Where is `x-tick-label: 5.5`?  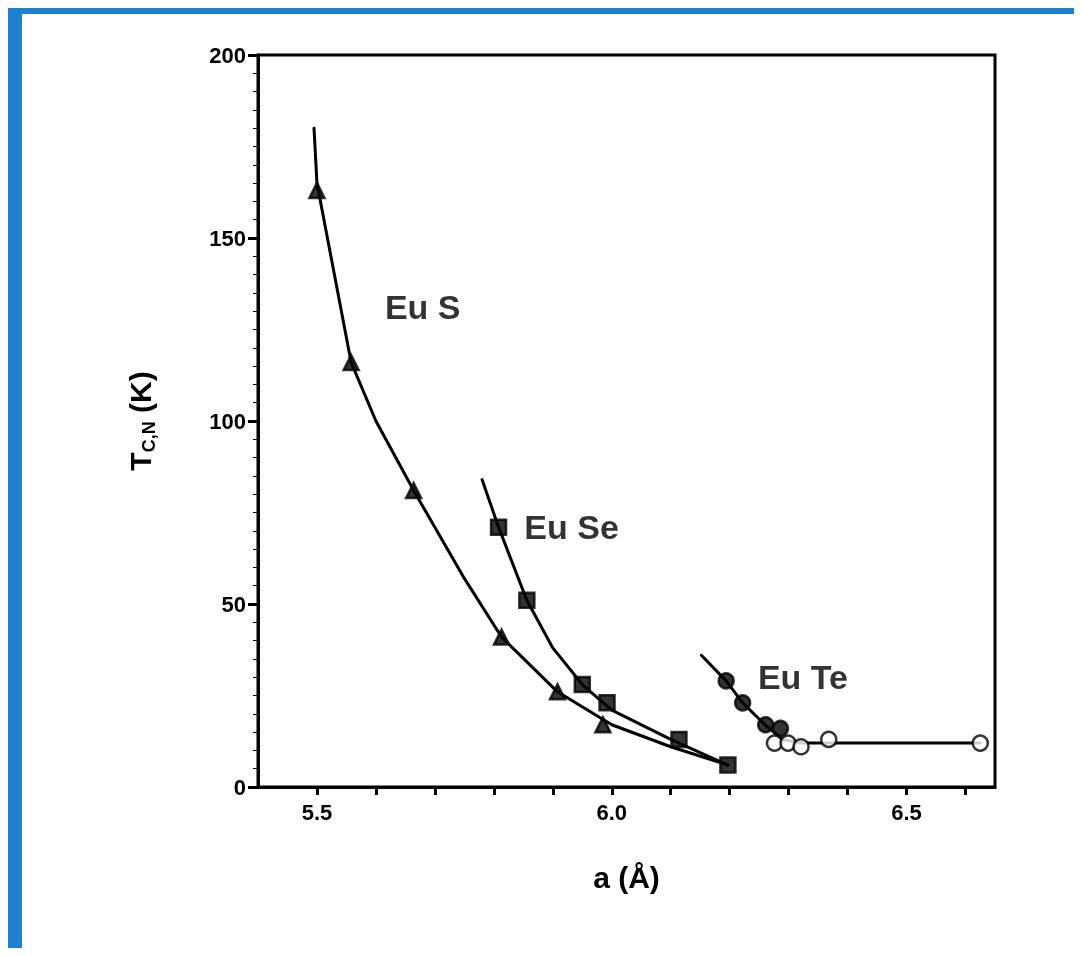
x-tick-label: 5.5 is located at coordinates (317, 812).